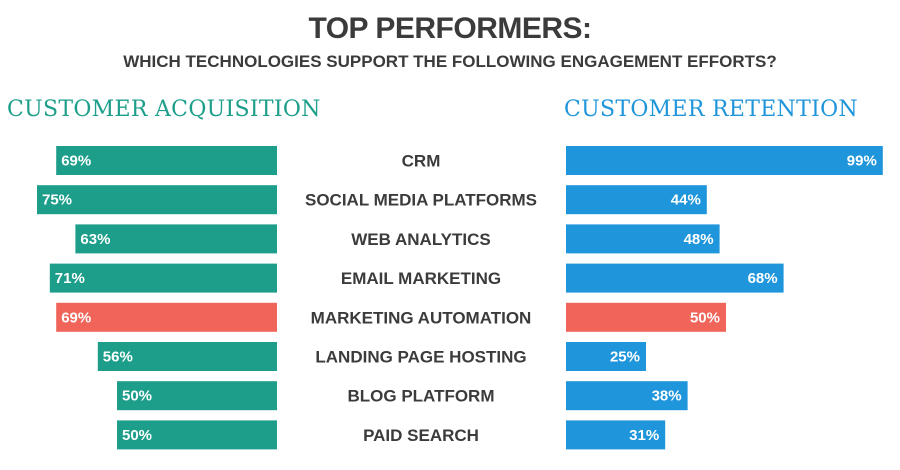 This screenshot has width=900, height=470. I want to click on bar-label-acquisition-5: 56%, so click(118, 357).